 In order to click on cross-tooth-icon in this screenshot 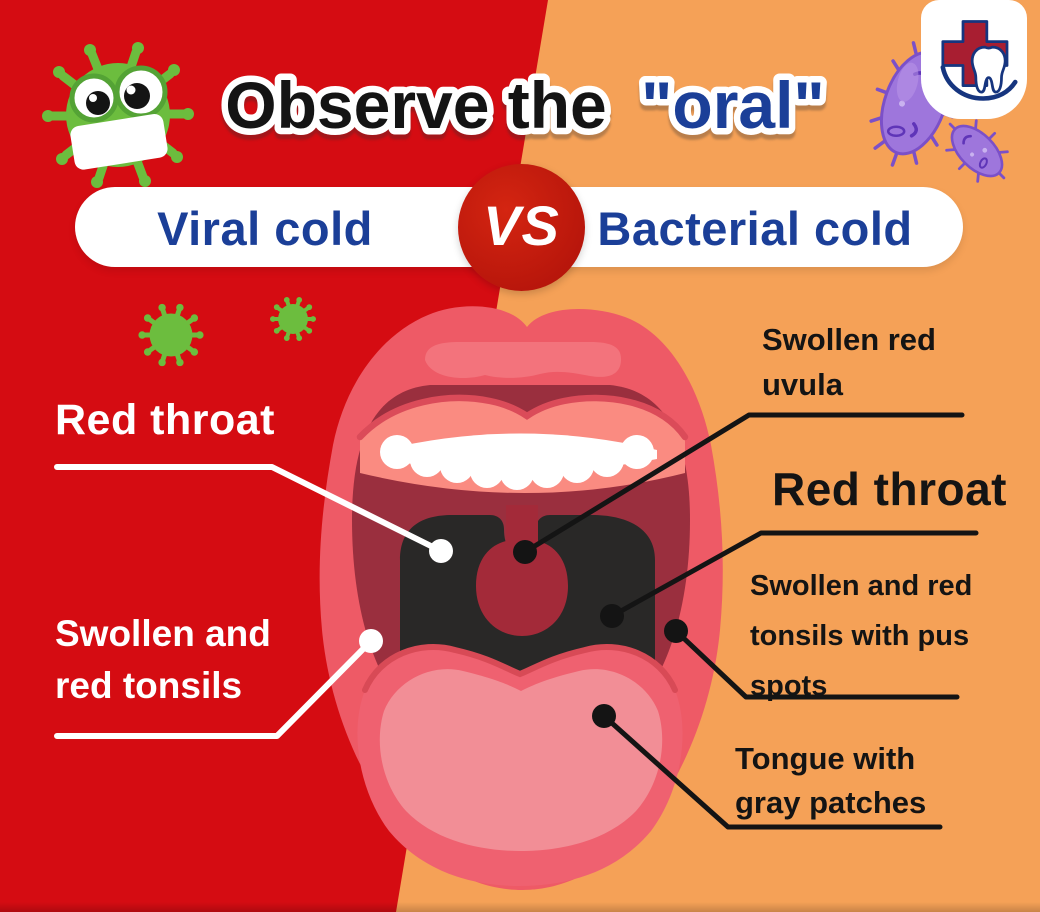, I will do `click(979, 60)`.